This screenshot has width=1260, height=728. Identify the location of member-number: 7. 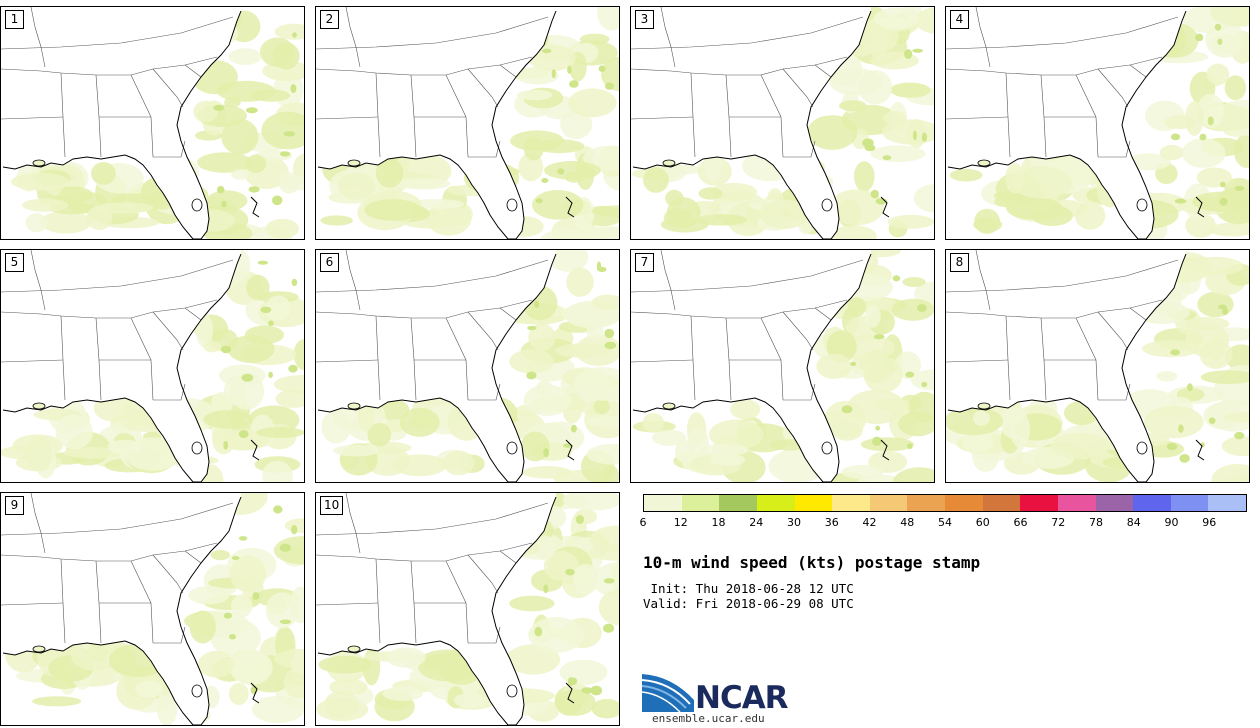
(644, 262).